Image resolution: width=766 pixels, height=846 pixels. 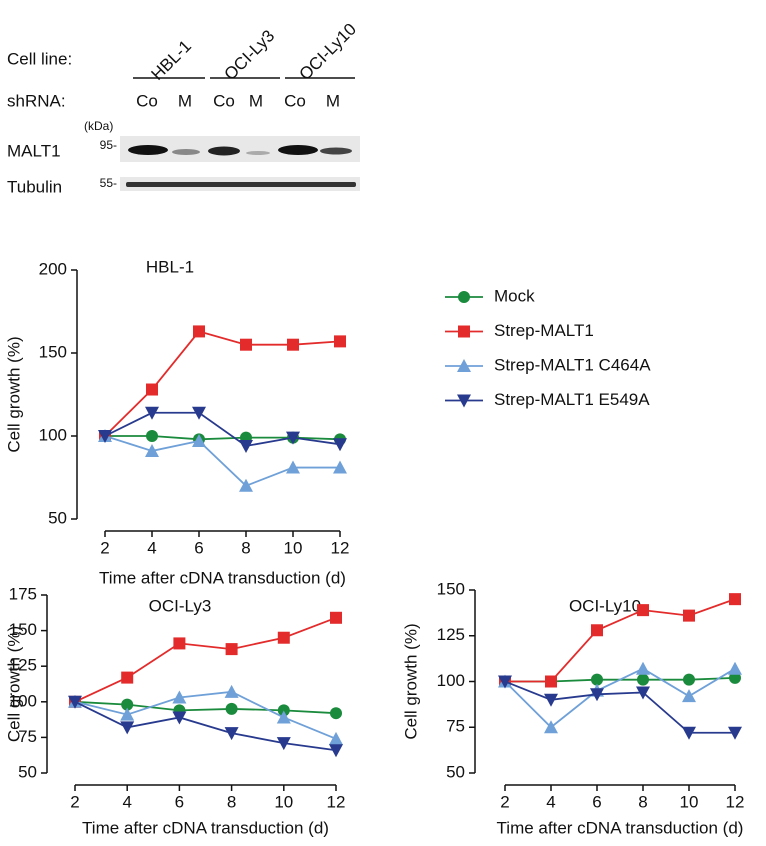 I want to click on mw-marker: 95-, so click(x=108, y=145).